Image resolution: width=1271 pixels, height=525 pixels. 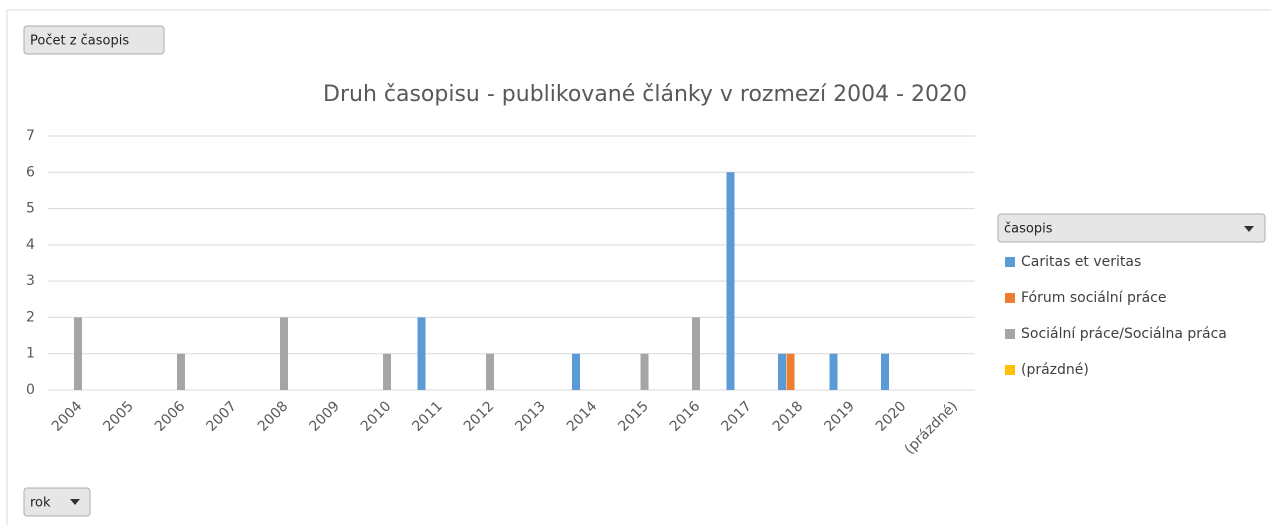 I want to click on x-tick-label: 2017, so click(x=736, y=416).